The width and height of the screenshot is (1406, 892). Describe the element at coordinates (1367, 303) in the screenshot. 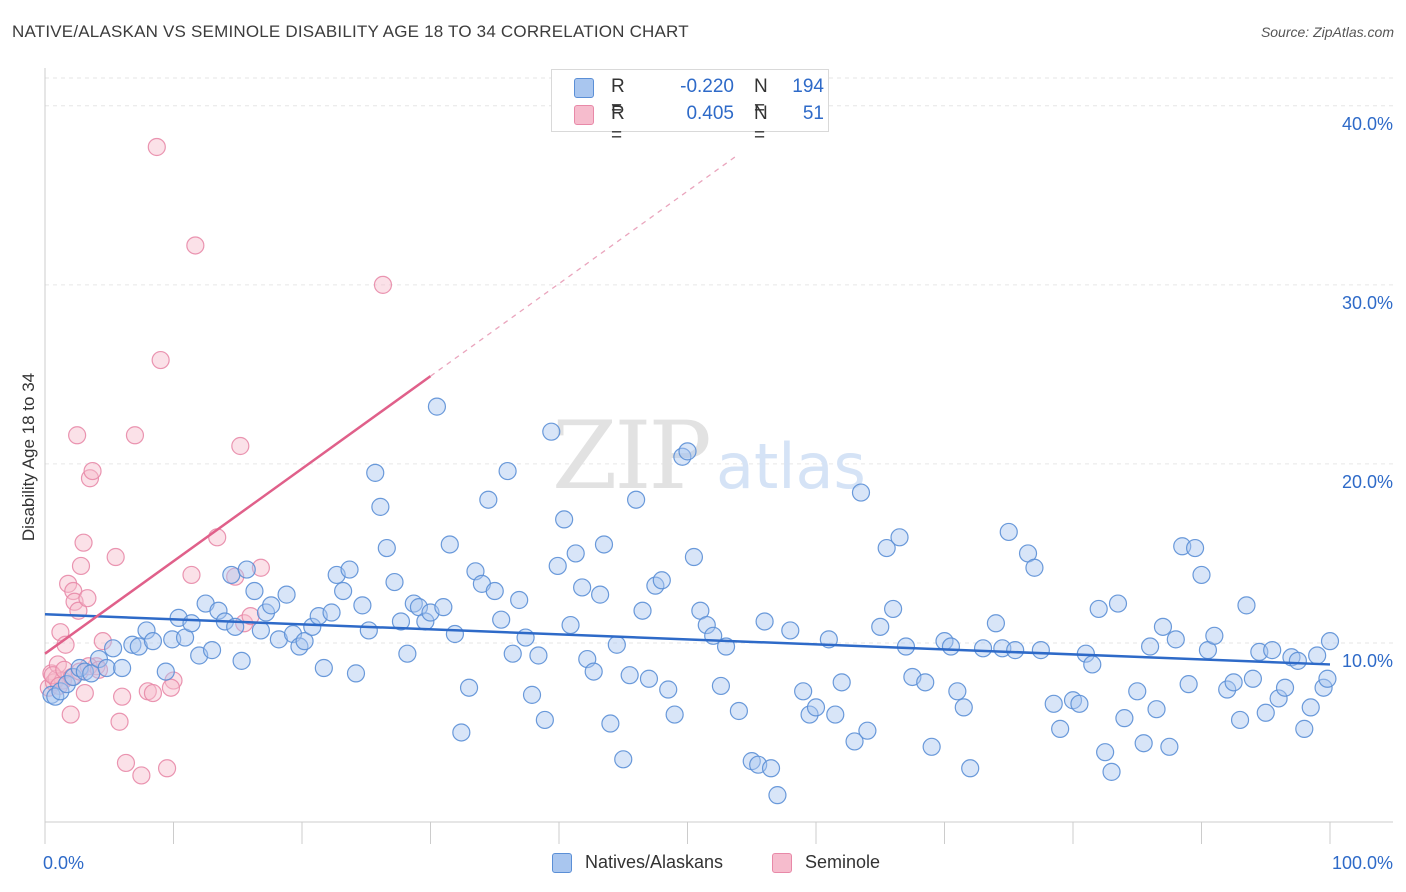

I see `y-tick-label: 30.0%` at that location.